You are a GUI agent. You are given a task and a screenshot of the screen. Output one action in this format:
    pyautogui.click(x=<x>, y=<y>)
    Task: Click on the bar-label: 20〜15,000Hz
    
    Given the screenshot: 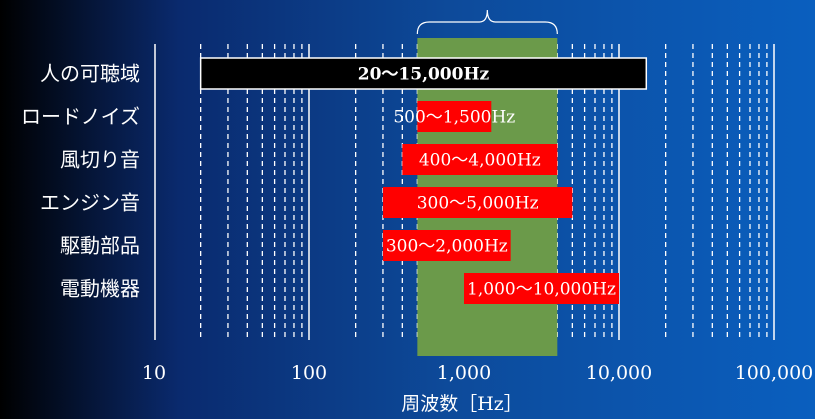 What is the action you would take?
    pyautogui.click(x=424, y=75)
    